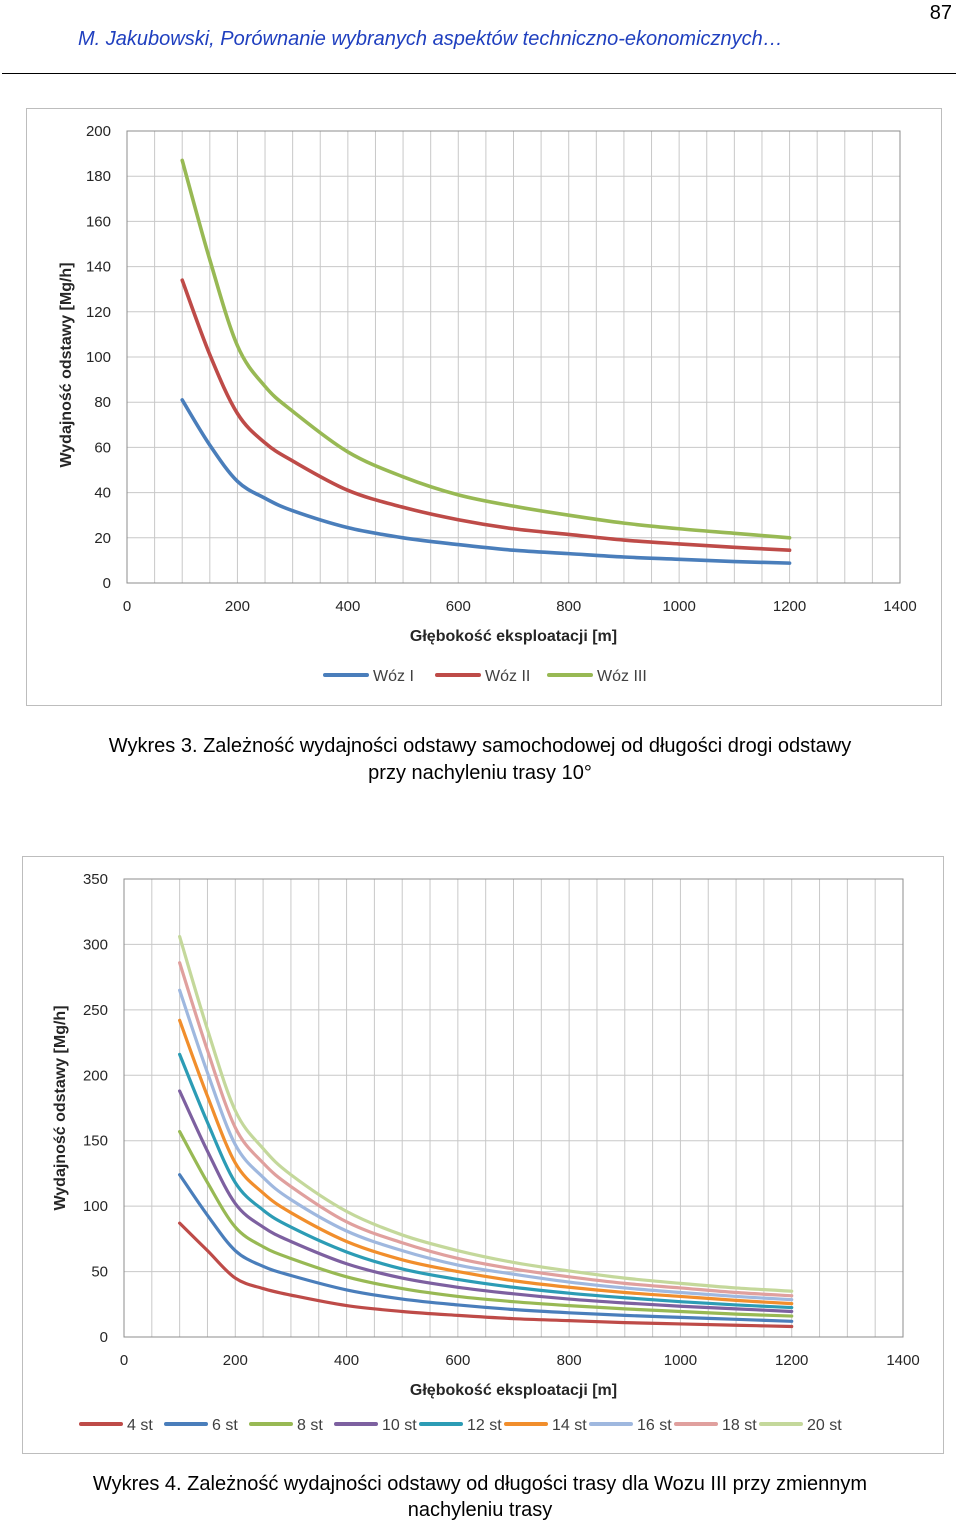 The image size is (960, 1528). I want to click on y-tick-label: 300, so click(95, 944).